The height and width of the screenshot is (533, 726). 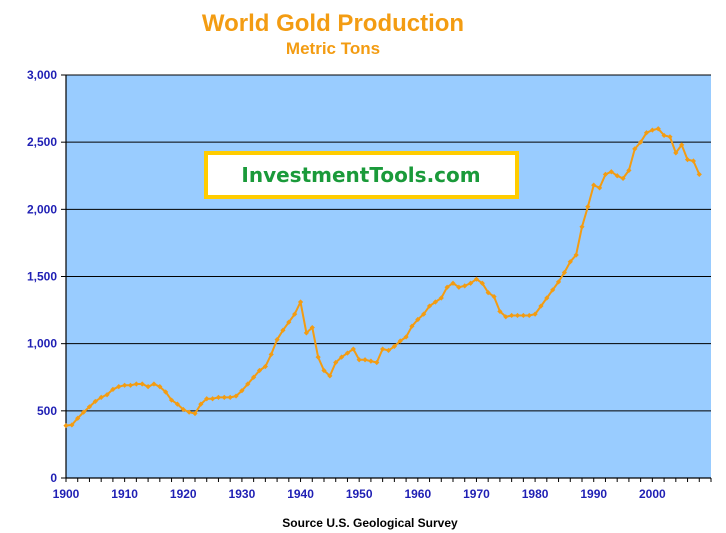 I want to click on x-tick-label: 1910, so click(x=124, y=494).